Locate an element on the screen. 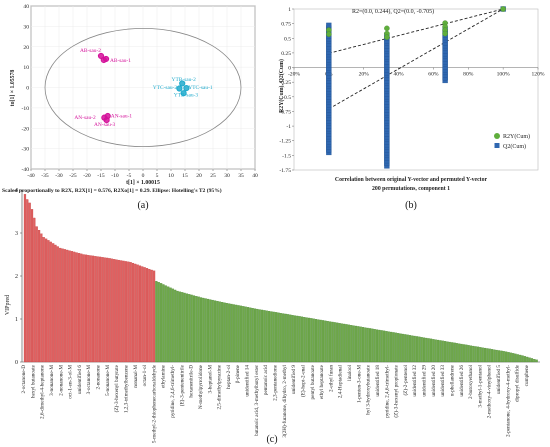 The width and height of the screenshot is (550, 447). vip-category-label: 2,3-pentanedione is located at coordinates (276, 382).